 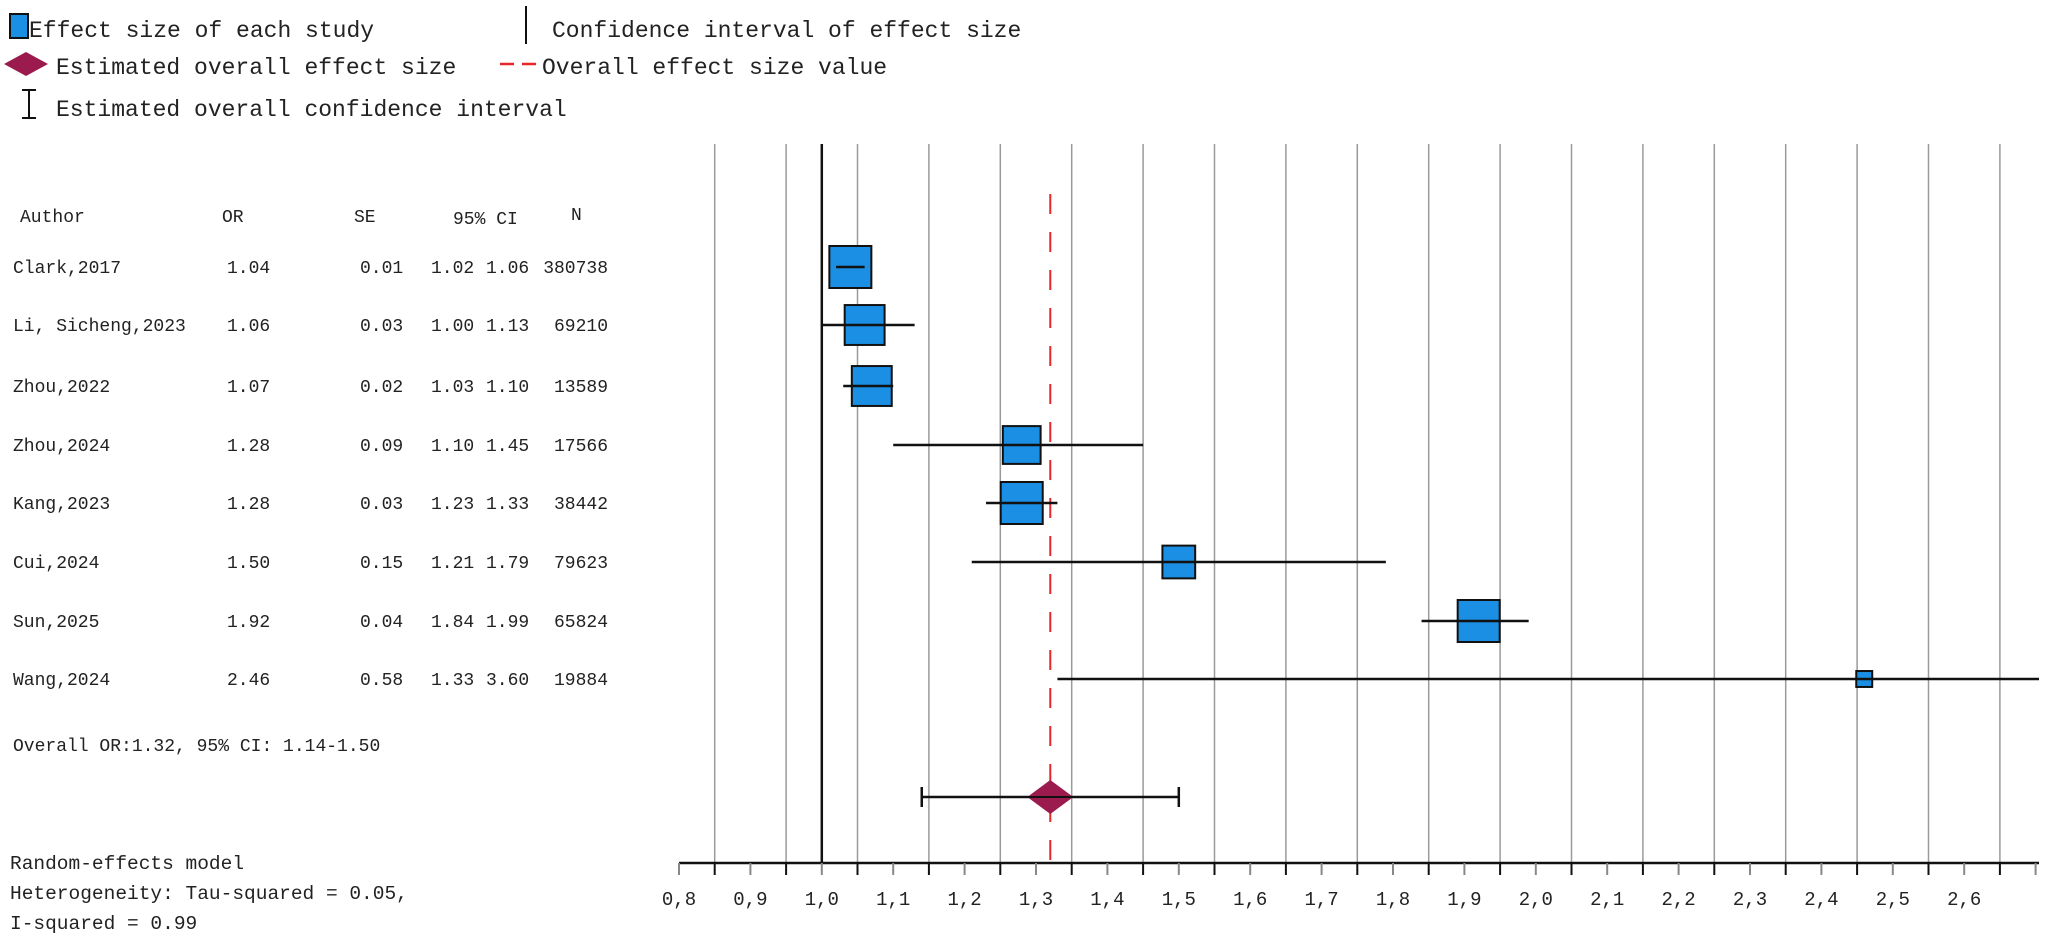 I want to click on x-tick-label: 1,5, so click(x=1179, y=900).